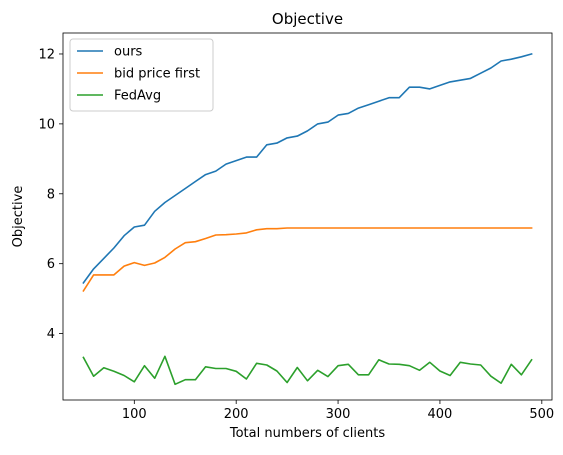 This screenshot has height=455, width=563. Describe the element at coordinates (236, 414) in the screenshot. I see `x-tick-label: 200` at that location.